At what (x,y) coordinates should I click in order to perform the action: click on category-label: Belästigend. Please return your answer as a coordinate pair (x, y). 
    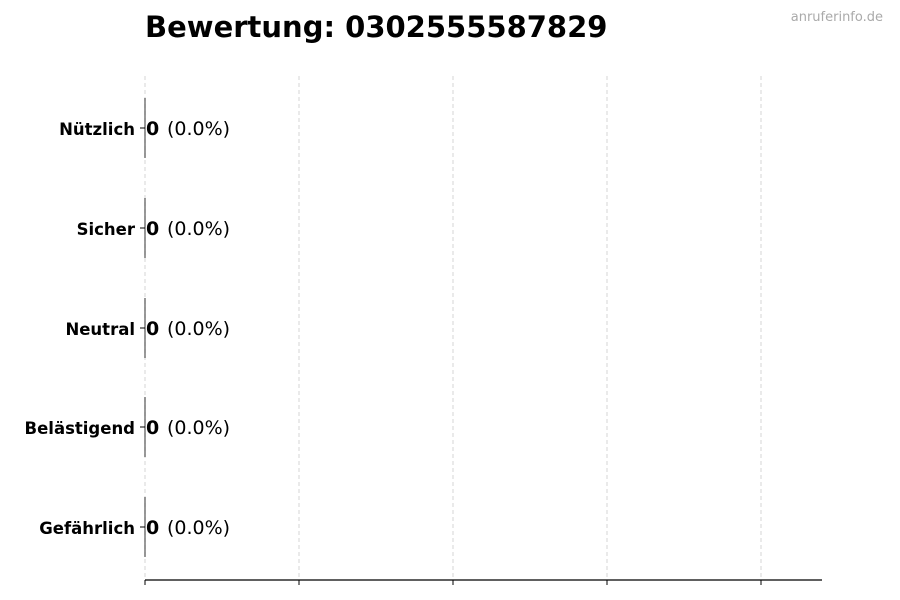
    Looking at the image, I should click on (80, 428).